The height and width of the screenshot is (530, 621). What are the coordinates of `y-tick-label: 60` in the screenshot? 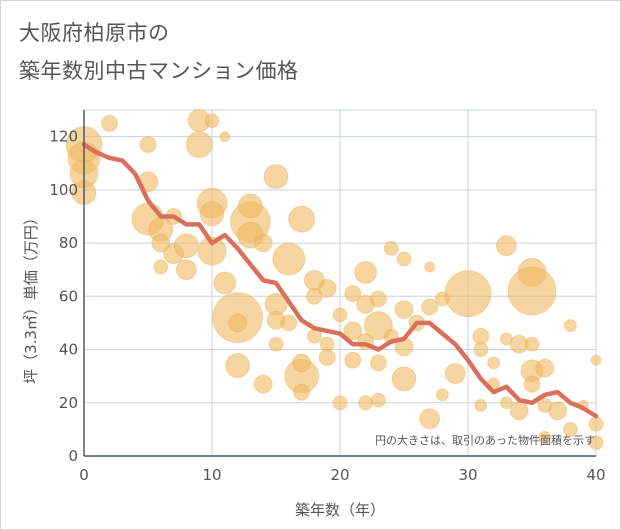 It's located at (68, 296).